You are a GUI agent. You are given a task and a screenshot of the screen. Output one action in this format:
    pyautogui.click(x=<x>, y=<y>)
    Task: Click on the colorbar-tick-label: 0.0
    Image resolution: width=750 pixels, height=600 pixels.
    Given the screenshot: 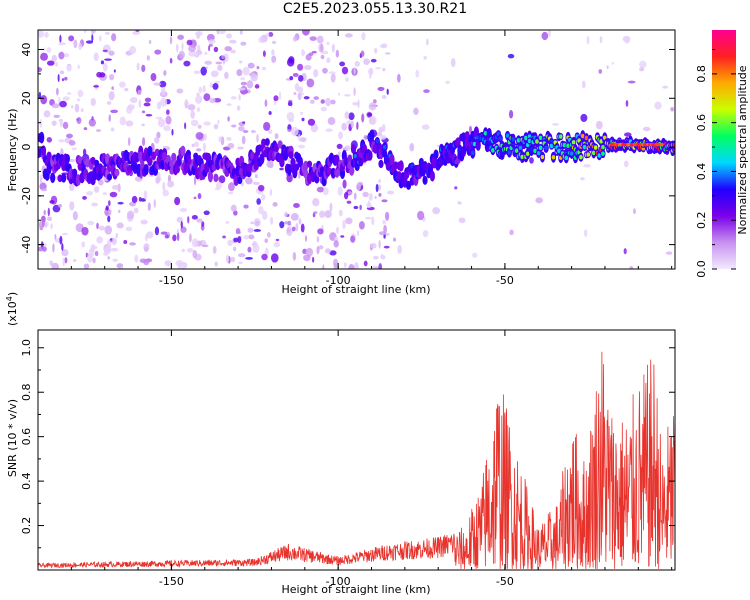 What is the action you would take?
    pyautogui.click(x=701, y=269)
    